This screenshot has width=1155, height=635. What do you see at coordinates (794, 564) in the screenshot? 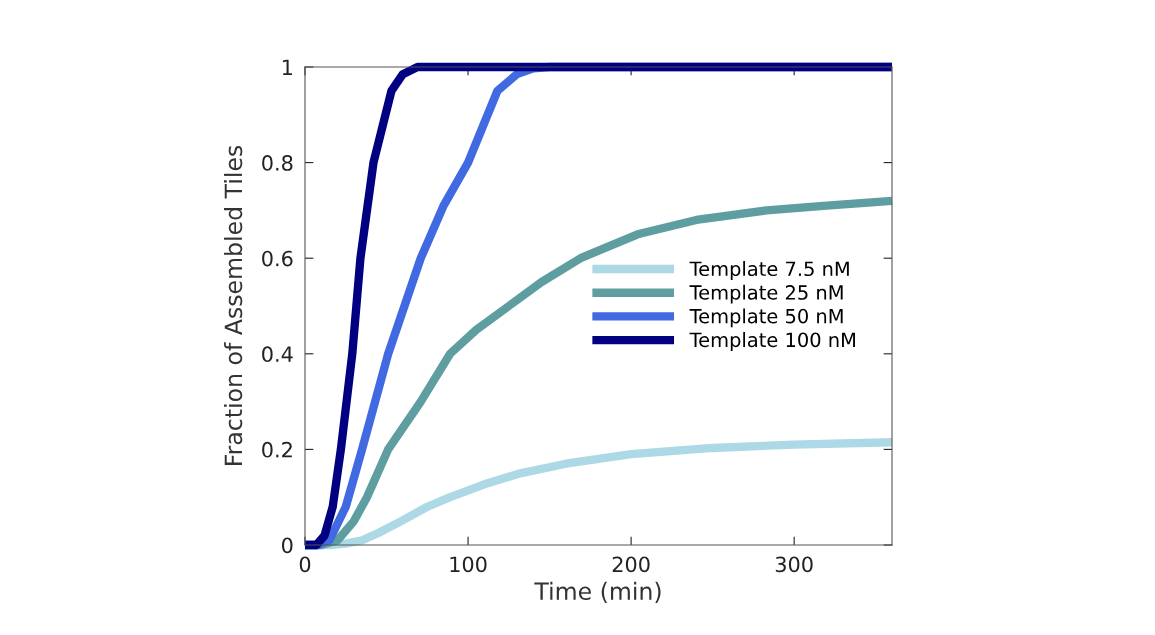
I see `x-tick-label: 300` at bounding box center [794, 564].